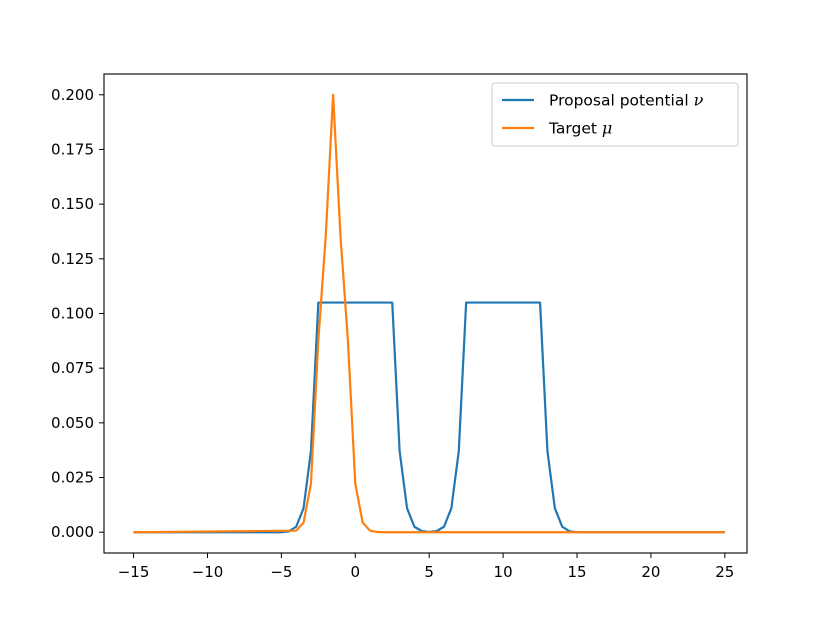 This screenshot has width=830, height=623. I want to click on y-tick-label: 0.100, so click(72, 314).